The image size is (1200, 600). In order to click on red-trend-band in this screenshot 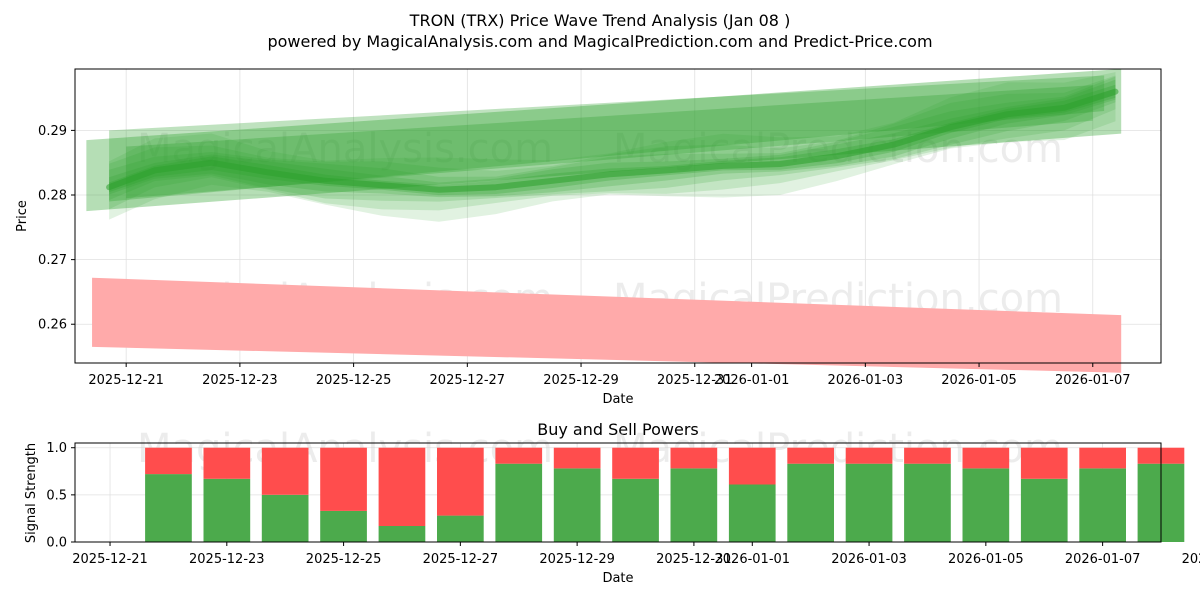, I will do `click(607, 325)`.